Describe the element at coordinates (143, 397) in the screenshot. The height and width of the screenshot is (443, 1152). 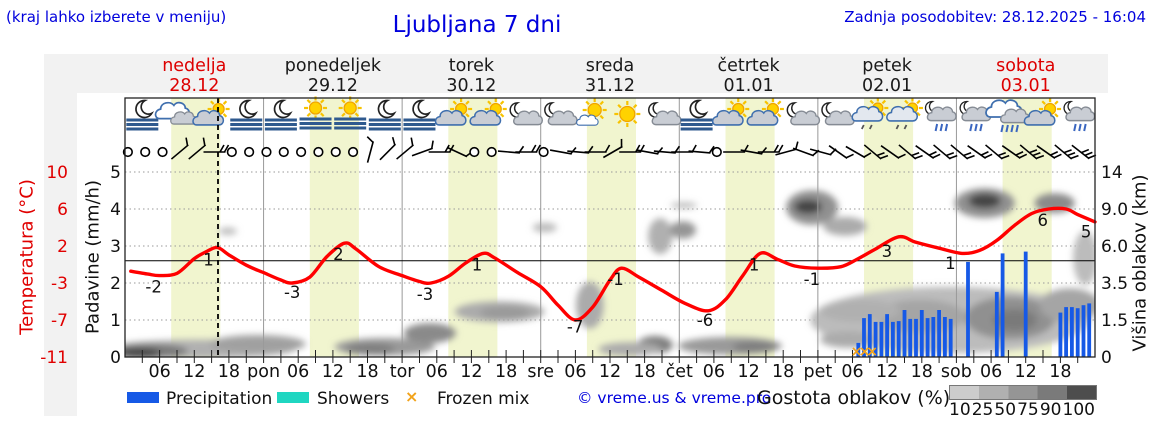
I see `precipitation-swatch` at that location.